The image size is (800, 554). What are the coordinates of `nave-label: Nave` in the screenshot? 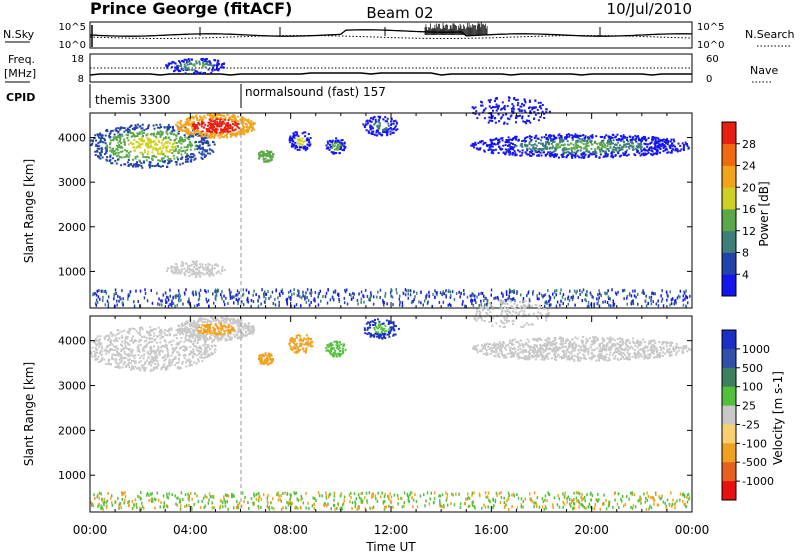 It's located at (764, 70).